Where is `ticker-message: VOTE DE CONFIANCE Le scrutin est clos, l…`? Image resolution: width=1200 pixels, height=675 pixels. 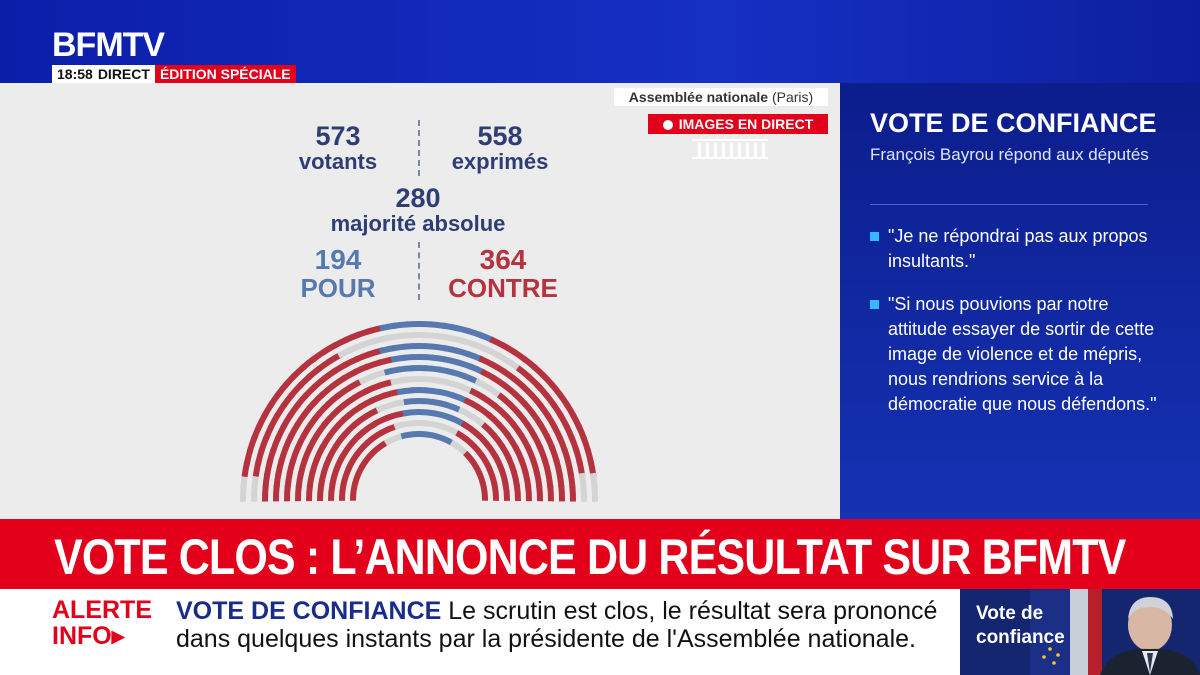 ticker-message: VOTE DE CONFIANCE Le scrutin est clos, l… is located at coordinates (561, 625).